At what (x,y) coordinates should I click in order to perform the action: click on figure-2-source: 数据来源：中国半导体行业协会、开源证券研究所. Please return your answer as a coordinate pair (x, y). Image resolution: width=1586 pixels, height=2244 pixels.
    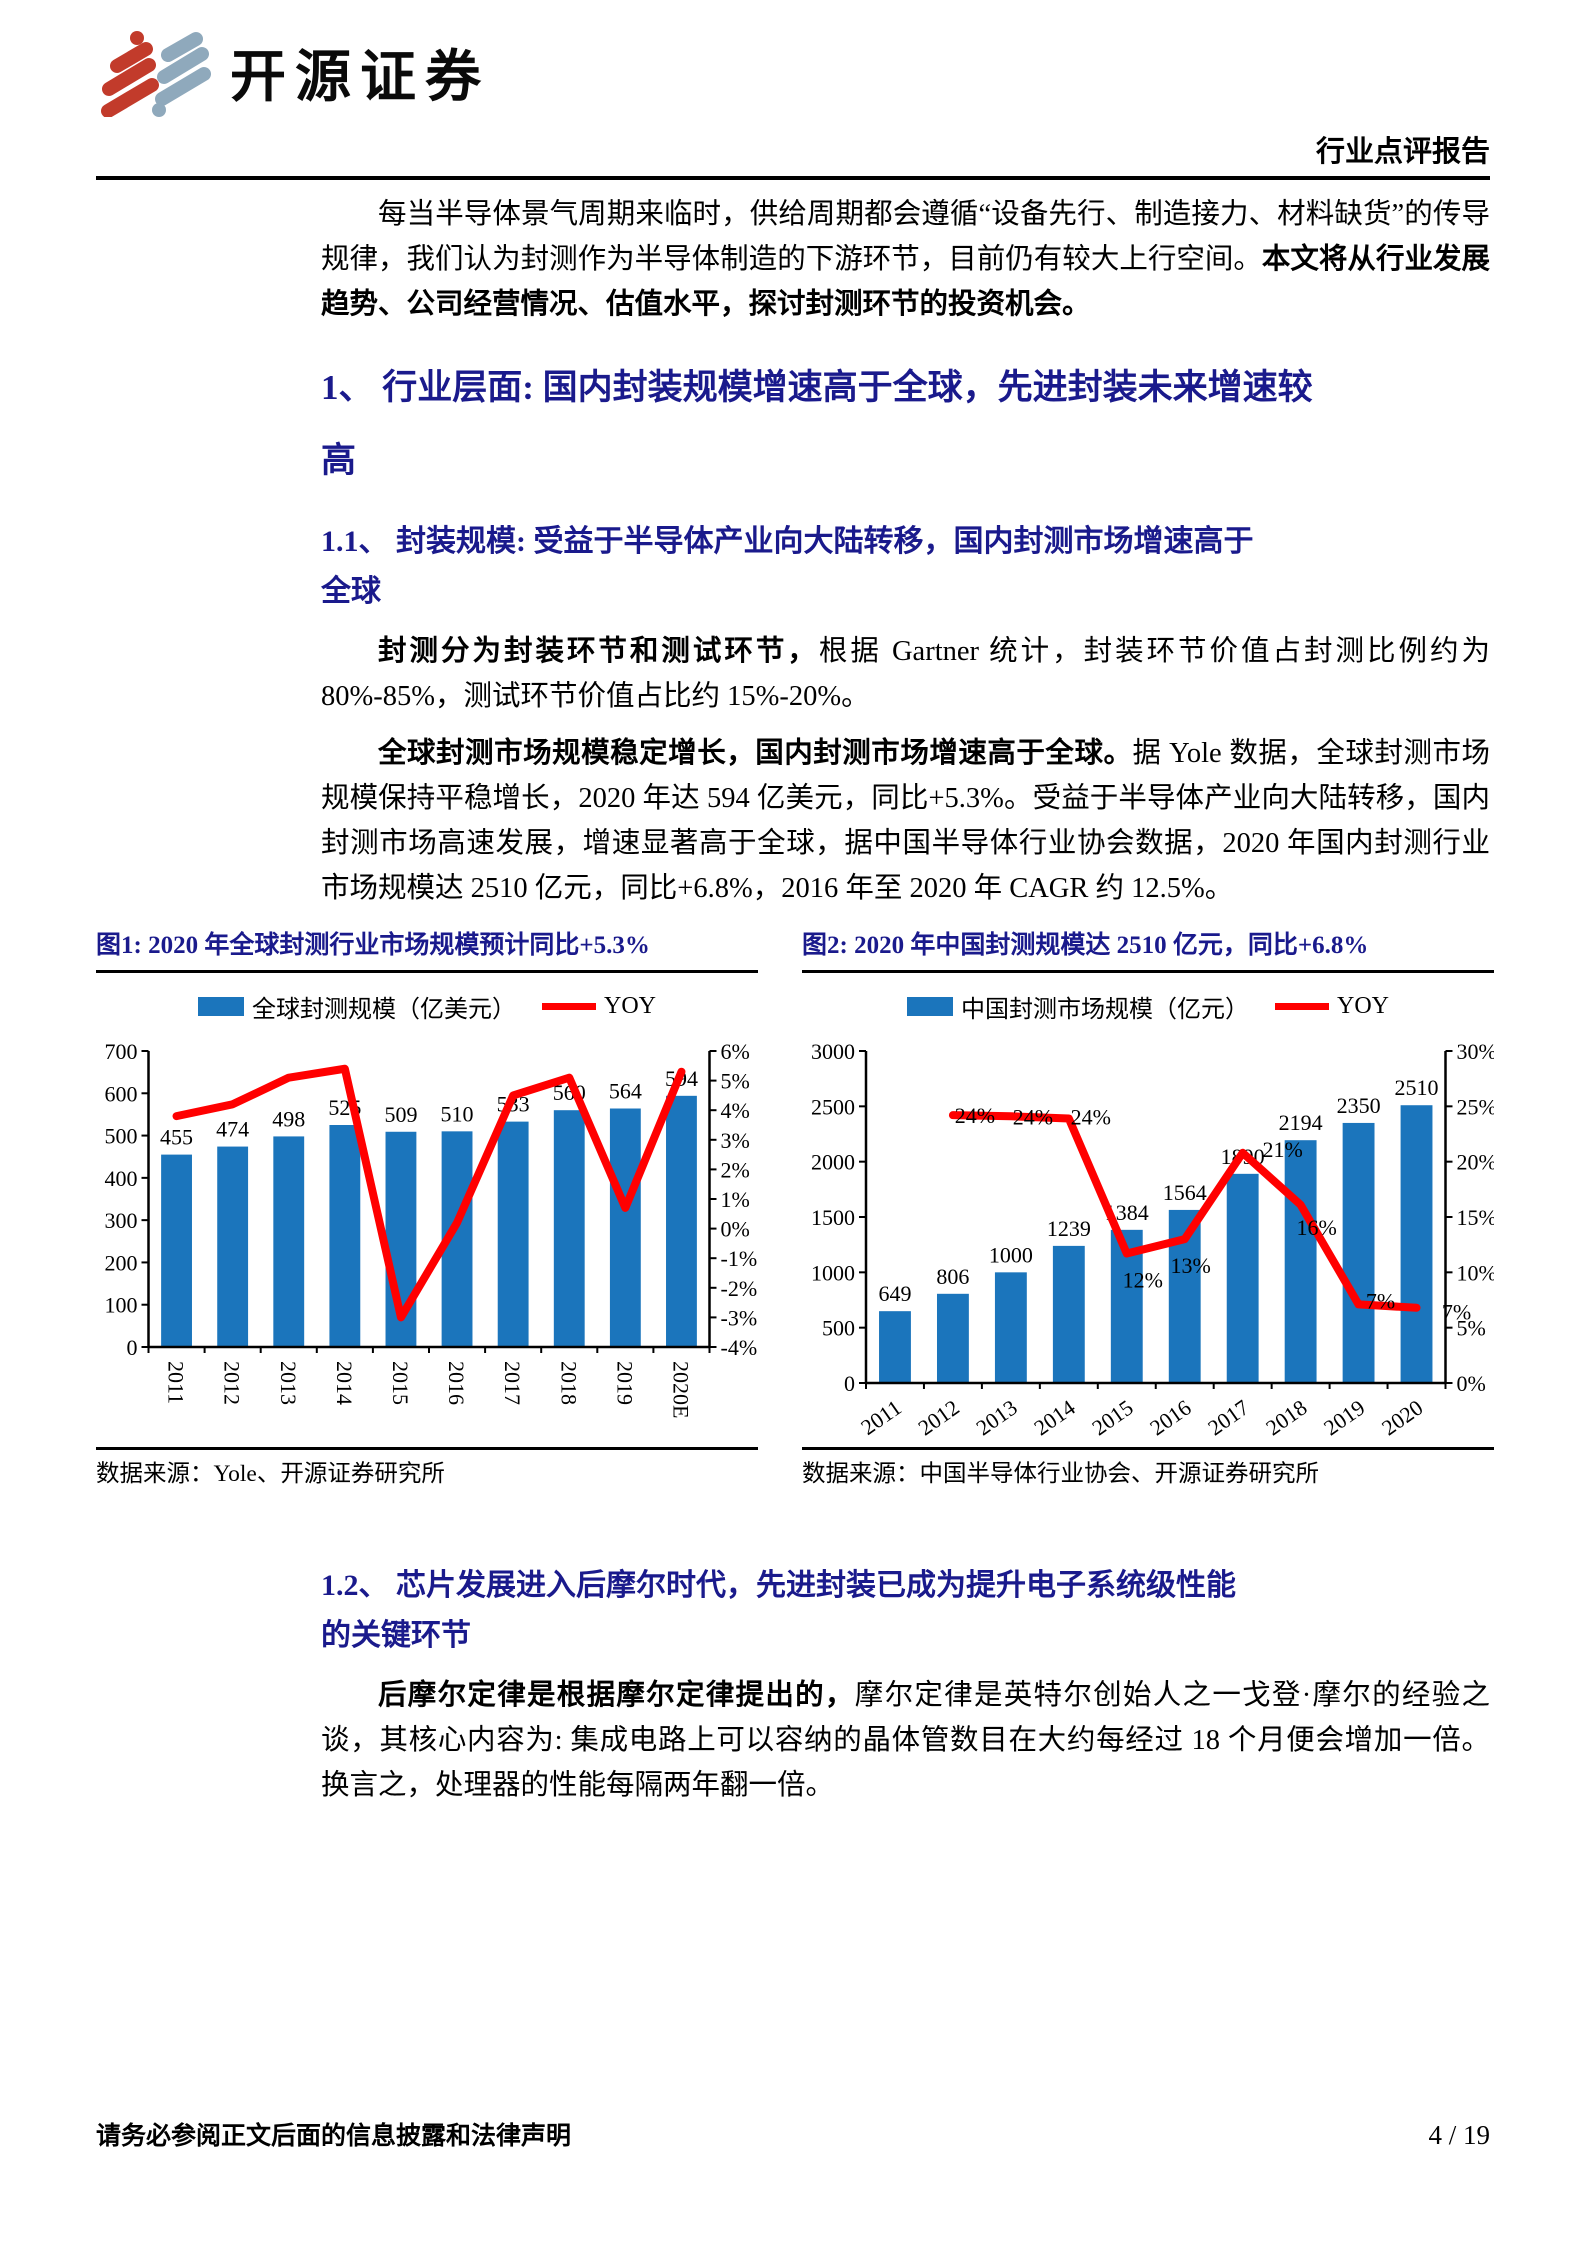
    Looking at the image, I should click on (1060, 1474).